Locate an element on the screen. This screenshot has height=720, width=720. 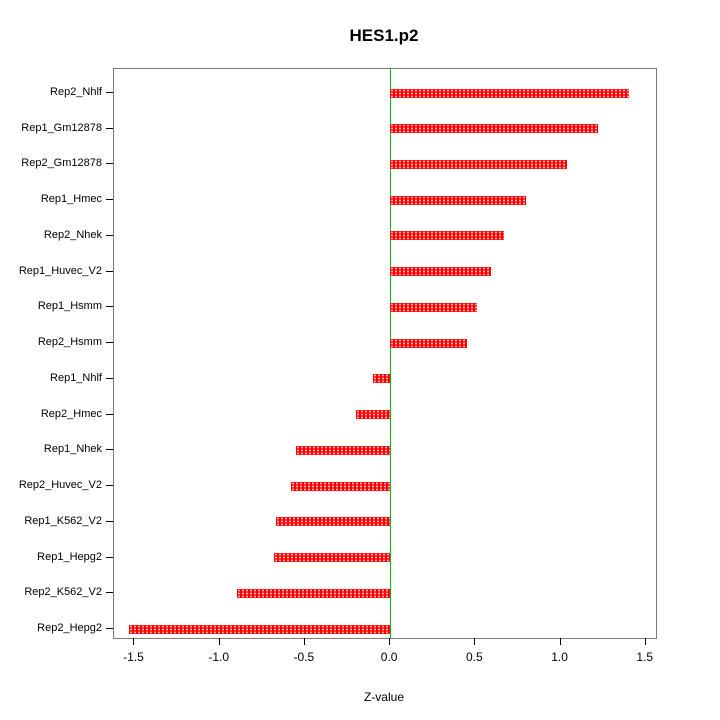
y-tick-label-Rep2_Hmec: Rep2_Hmec is located at coordinates (71, 413).